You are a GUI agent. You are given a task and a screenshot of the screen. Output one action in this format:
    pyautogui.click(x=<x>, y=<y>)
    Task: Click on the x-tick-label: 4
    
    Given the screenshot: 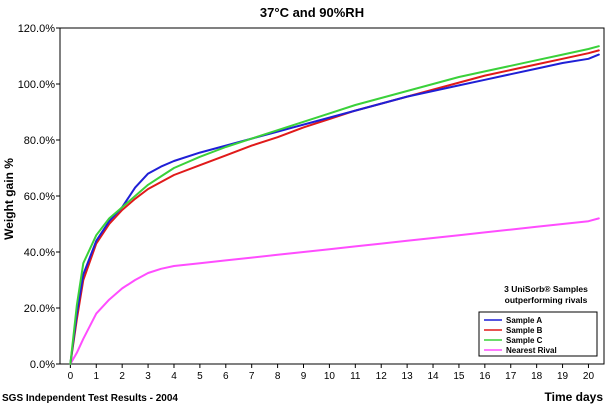 What is the action you would take?
    pyautogui.click(x=174, y=376)
    